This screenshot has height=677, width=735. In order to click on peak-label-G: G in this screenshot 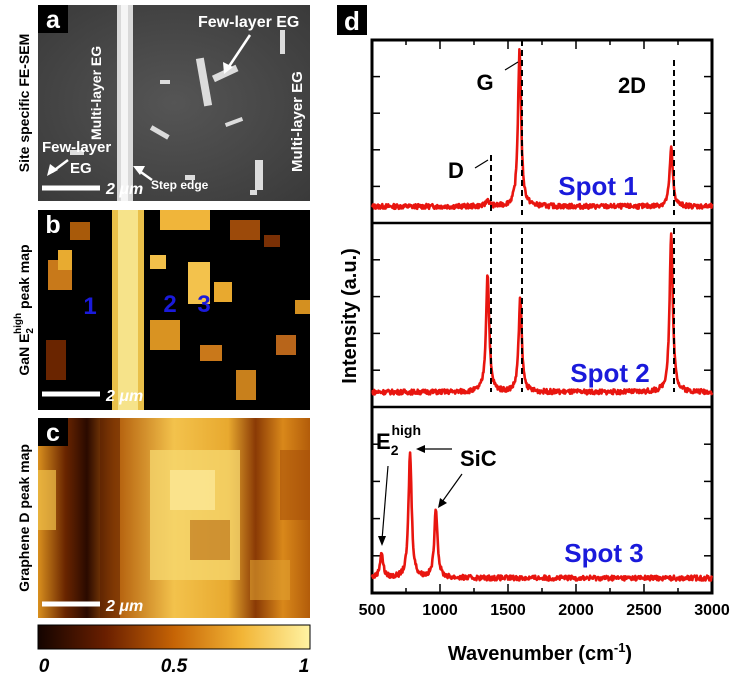, I will do `click(484, 82)`.